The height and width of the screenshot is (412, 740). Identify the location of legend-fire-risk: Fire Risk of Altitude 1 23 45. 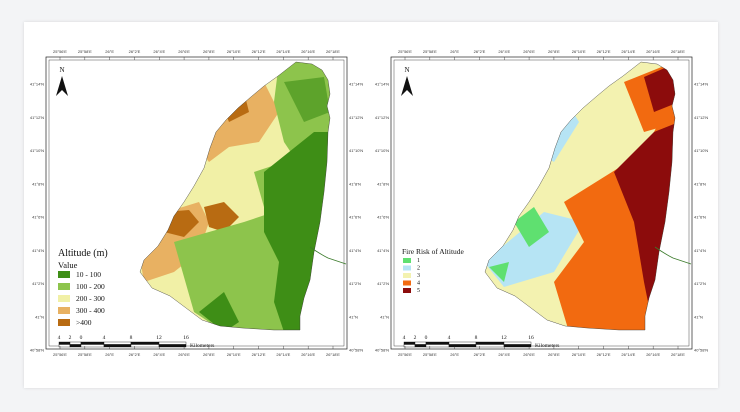
(433, 270).